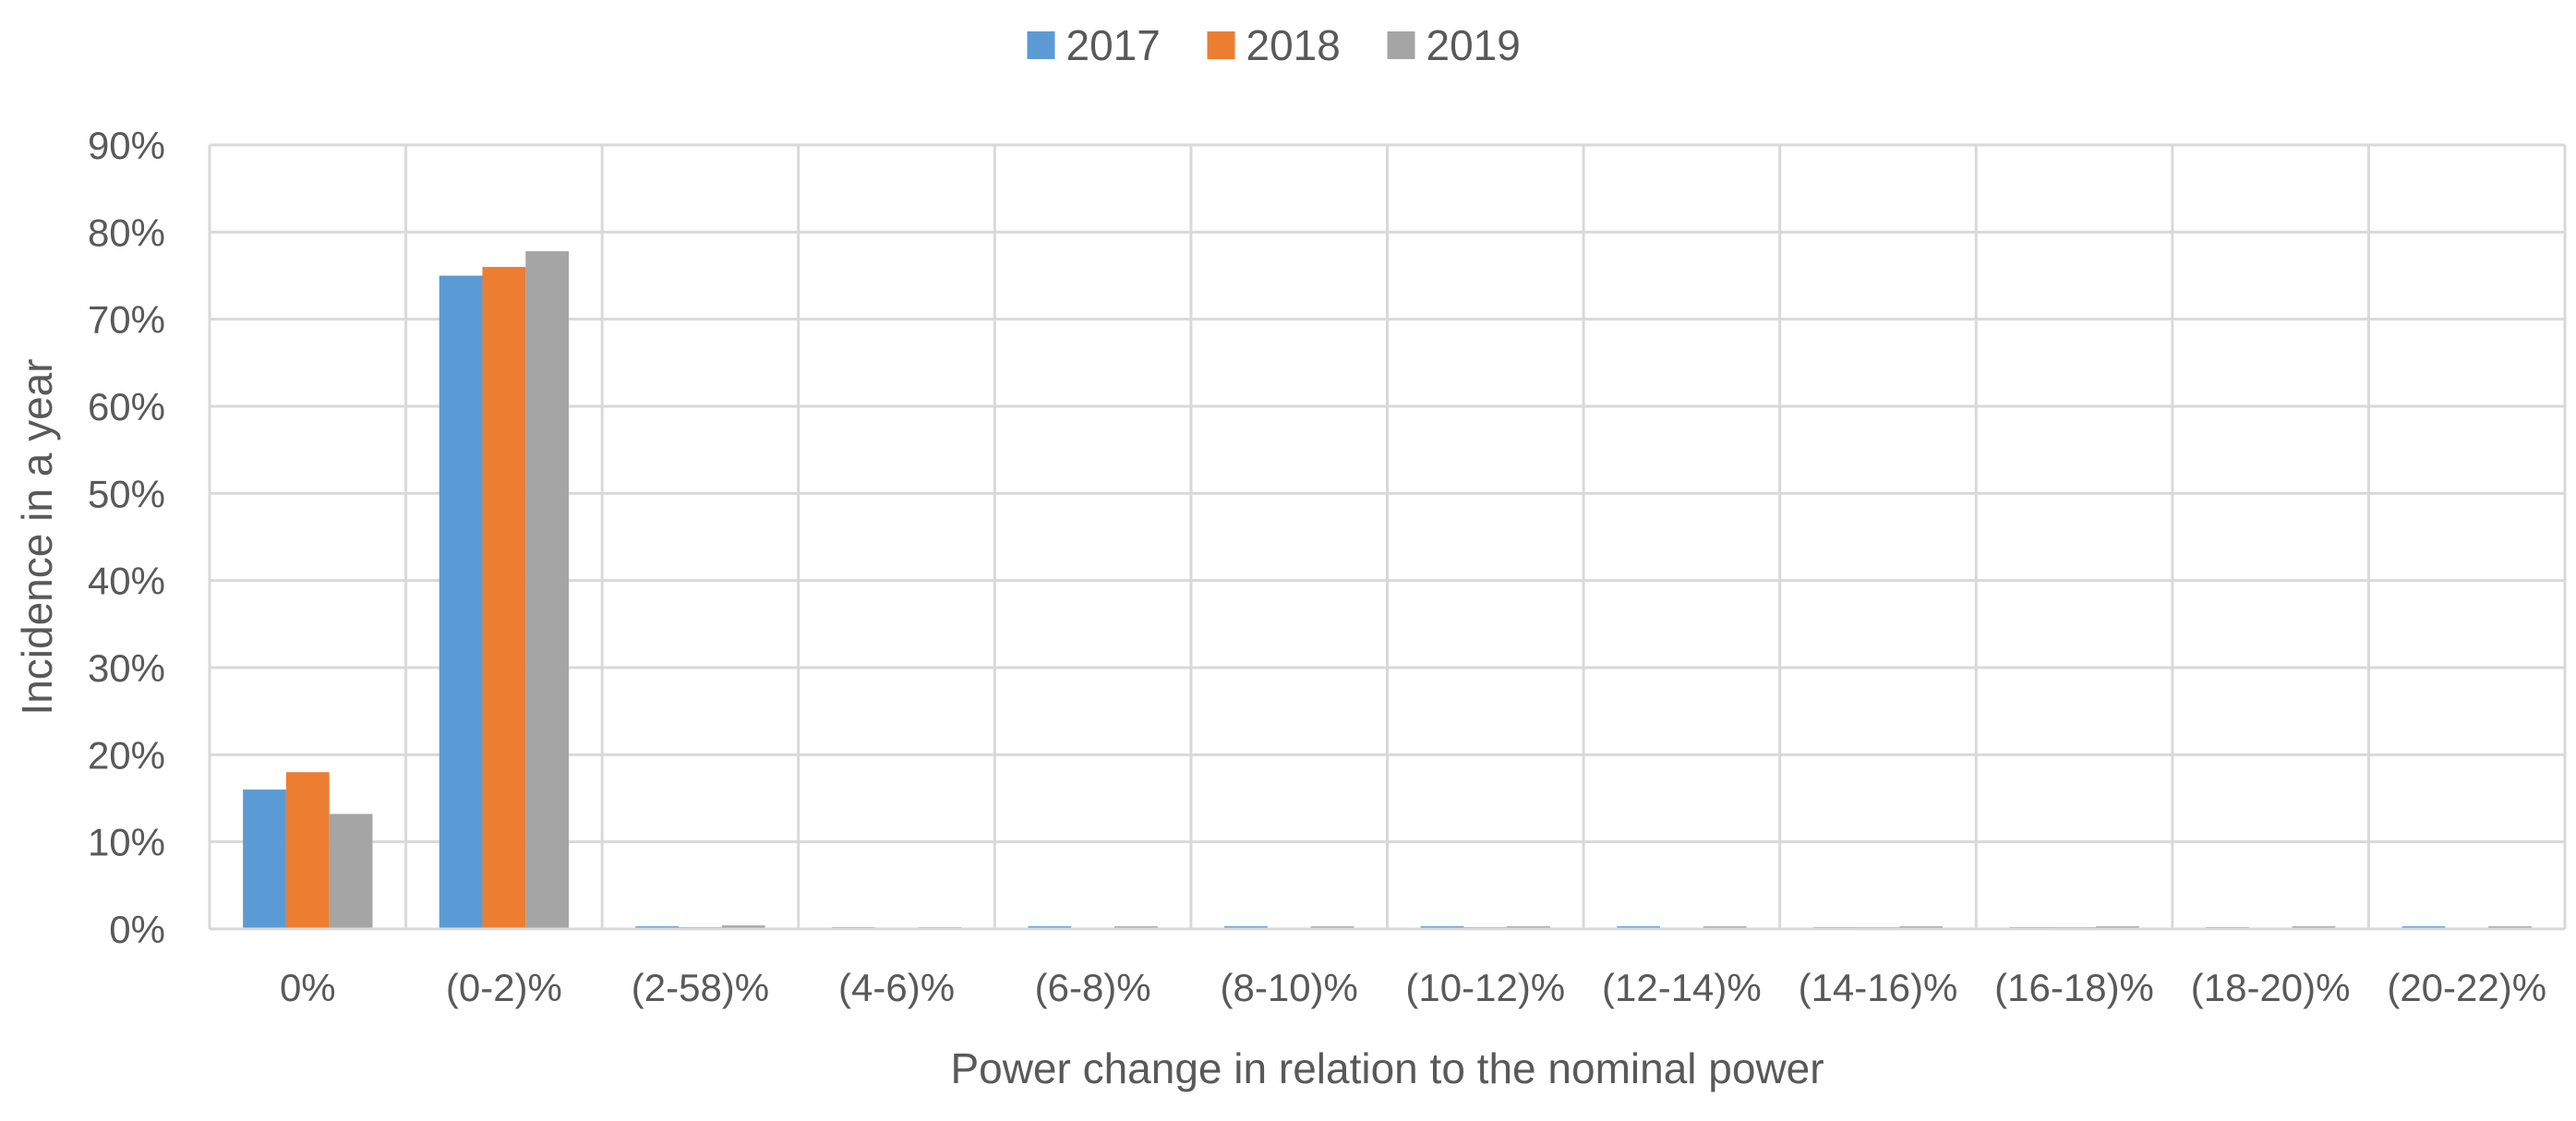  Describe the element at coordinates (1289, 987) in the screenshot. I see `x-tick-label: (8-10)%` at that location.